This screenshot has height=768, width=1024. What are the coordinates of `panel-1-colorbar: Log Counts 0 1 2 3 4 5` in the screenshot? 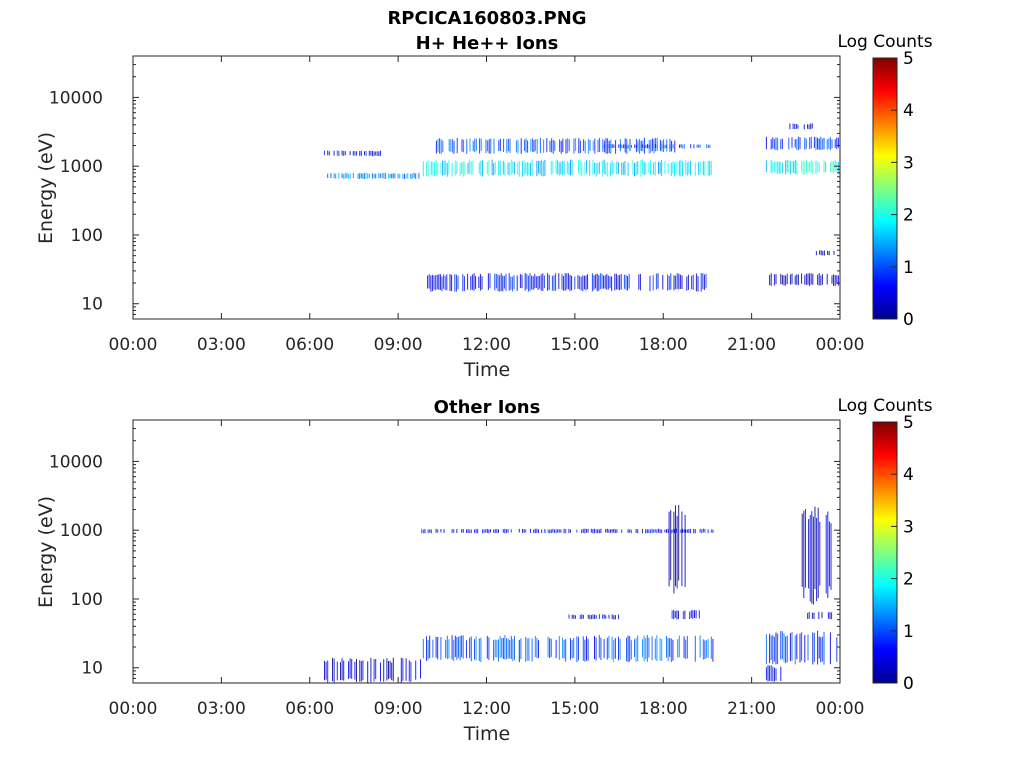 It's located at (884, 181).